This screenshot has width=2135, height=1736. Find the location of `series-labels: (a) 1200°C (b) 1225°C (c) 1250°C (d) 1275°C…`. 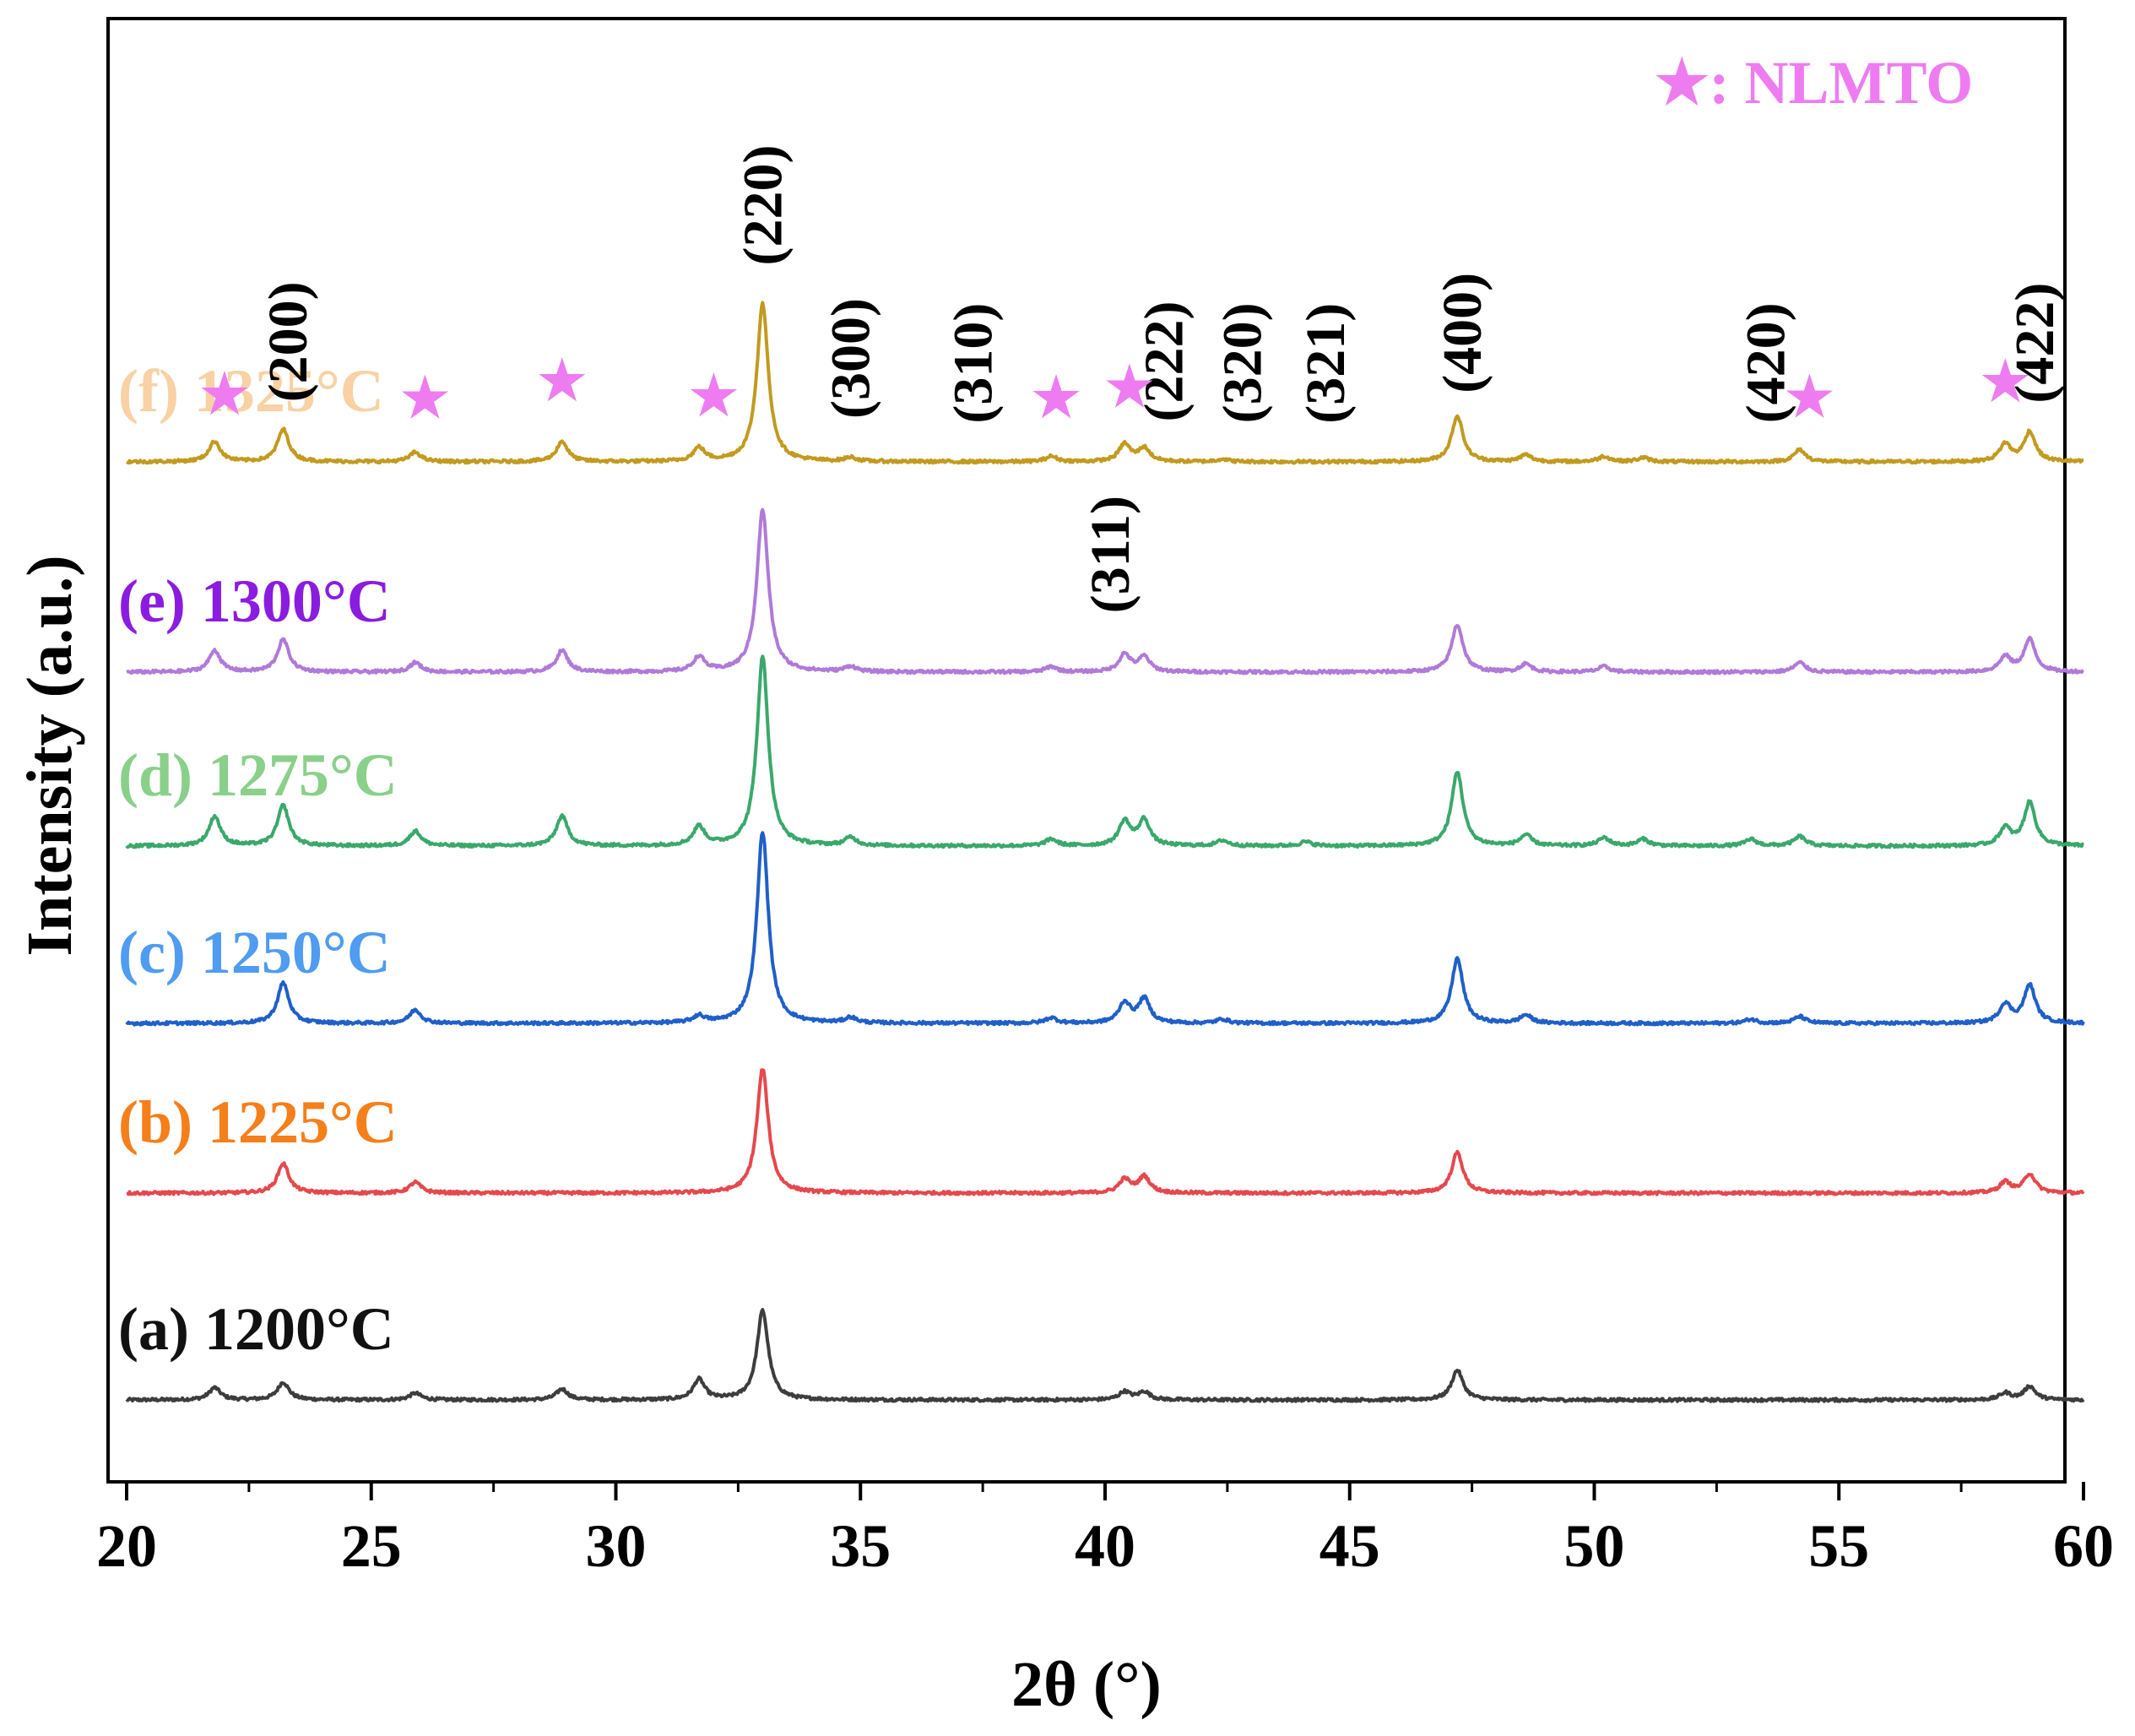

series-labels: (a) 1200°C (b) 1225°C (c) 1250°C (d) 1275°C… is located at coordinates (258, 860).